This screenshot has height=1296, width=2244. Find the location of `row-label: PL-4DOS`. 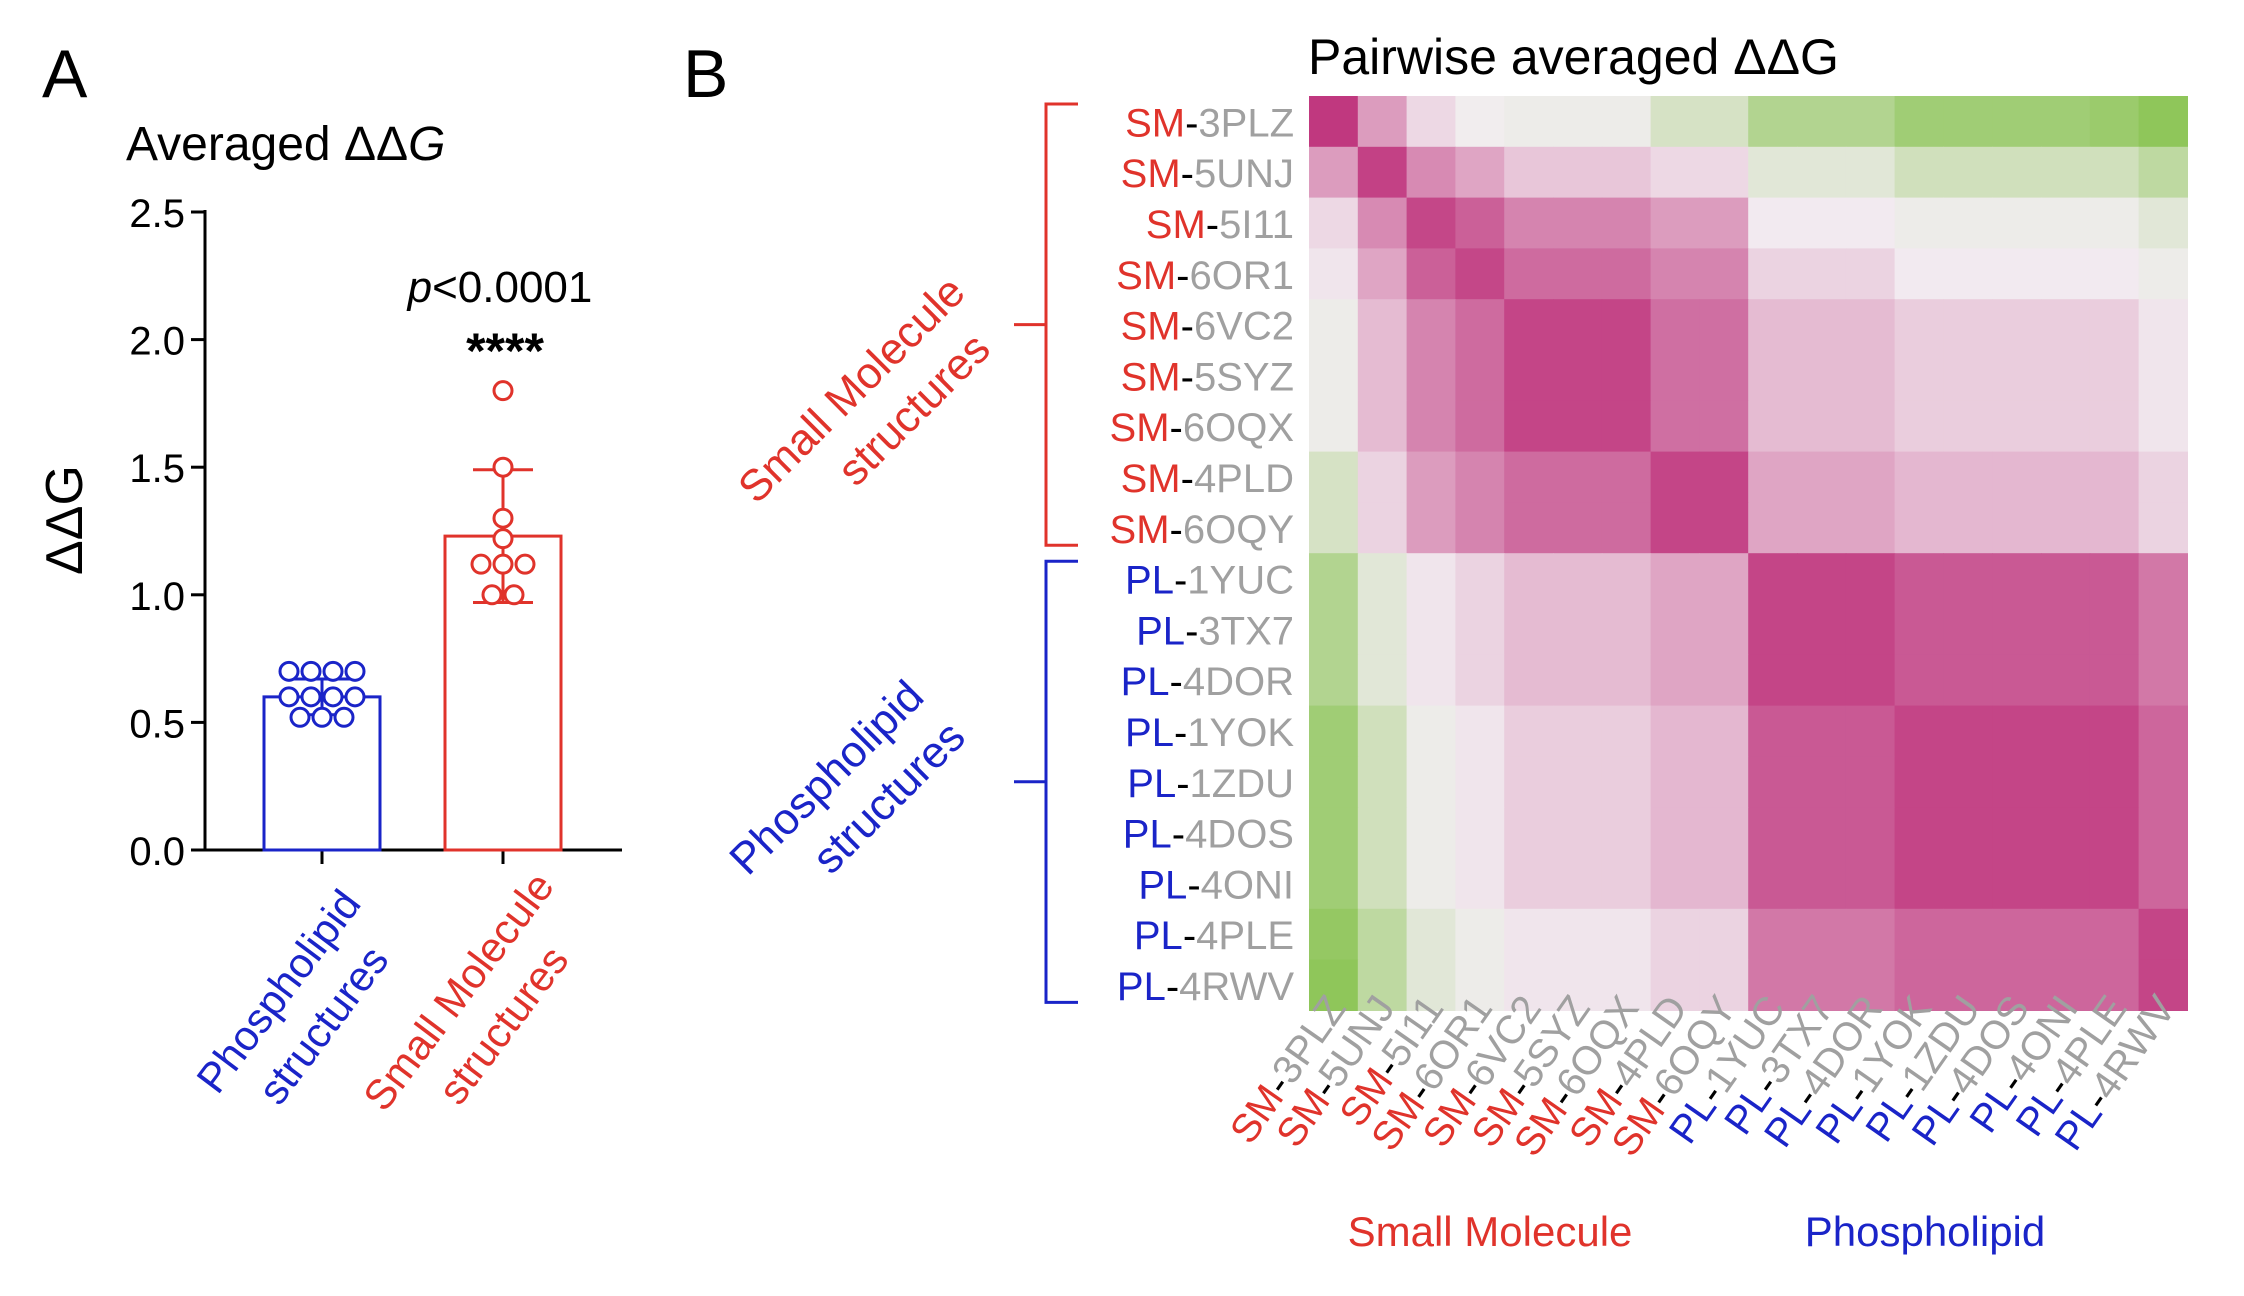

row-label: PL-4DOS is located at coordinates (1208, 835).